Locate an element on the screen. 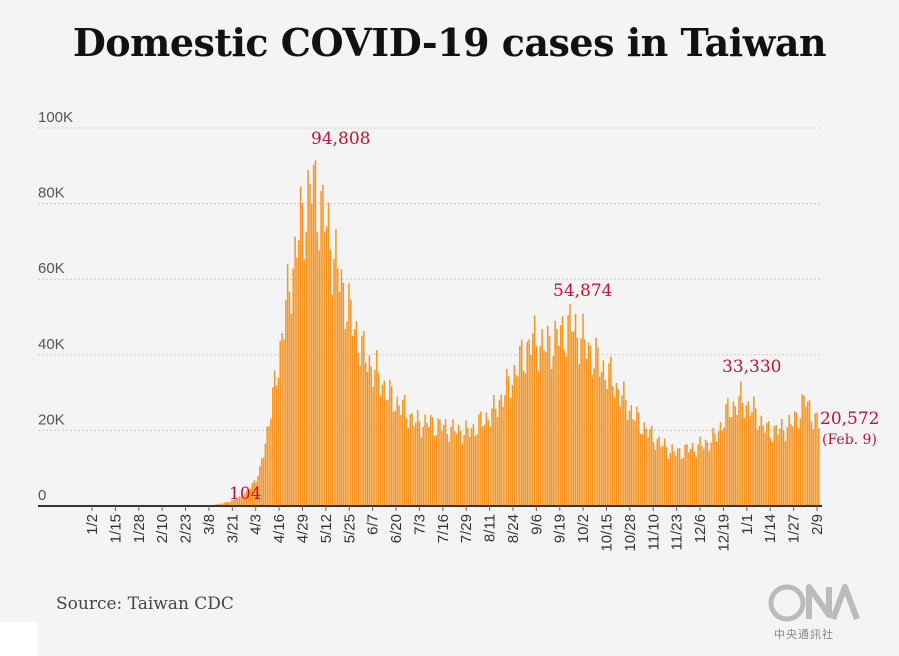 The height and width of the screenshot is (656, 899). x-tick-label: 9/19 is located at coordinates (560, 528).